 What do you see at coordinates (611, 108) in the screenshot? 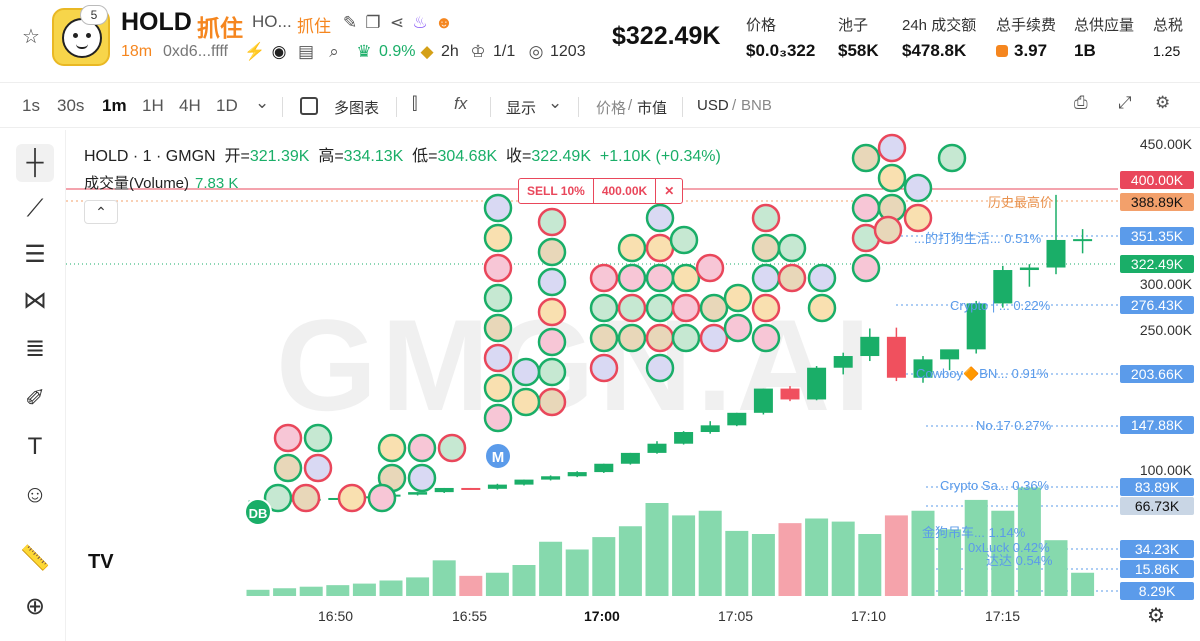
I see `price-toggle: 价格` at bounding box center [611, 108].